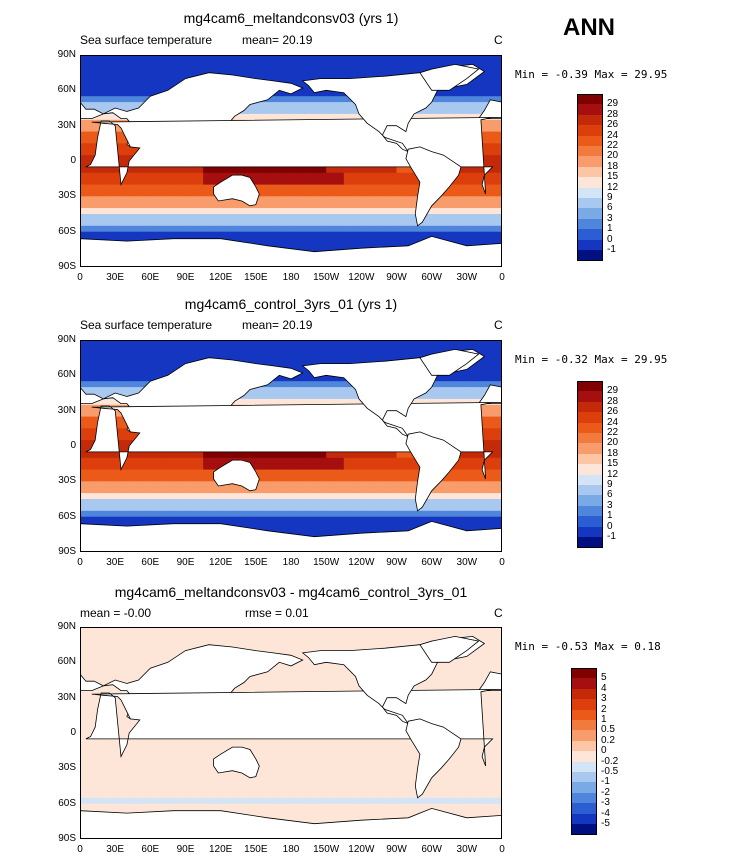 This screenshot has width=732, height=865. Describe the element at coordinates (605, 813) in the screenshot. I see `colorbar-label: -4` at that location.